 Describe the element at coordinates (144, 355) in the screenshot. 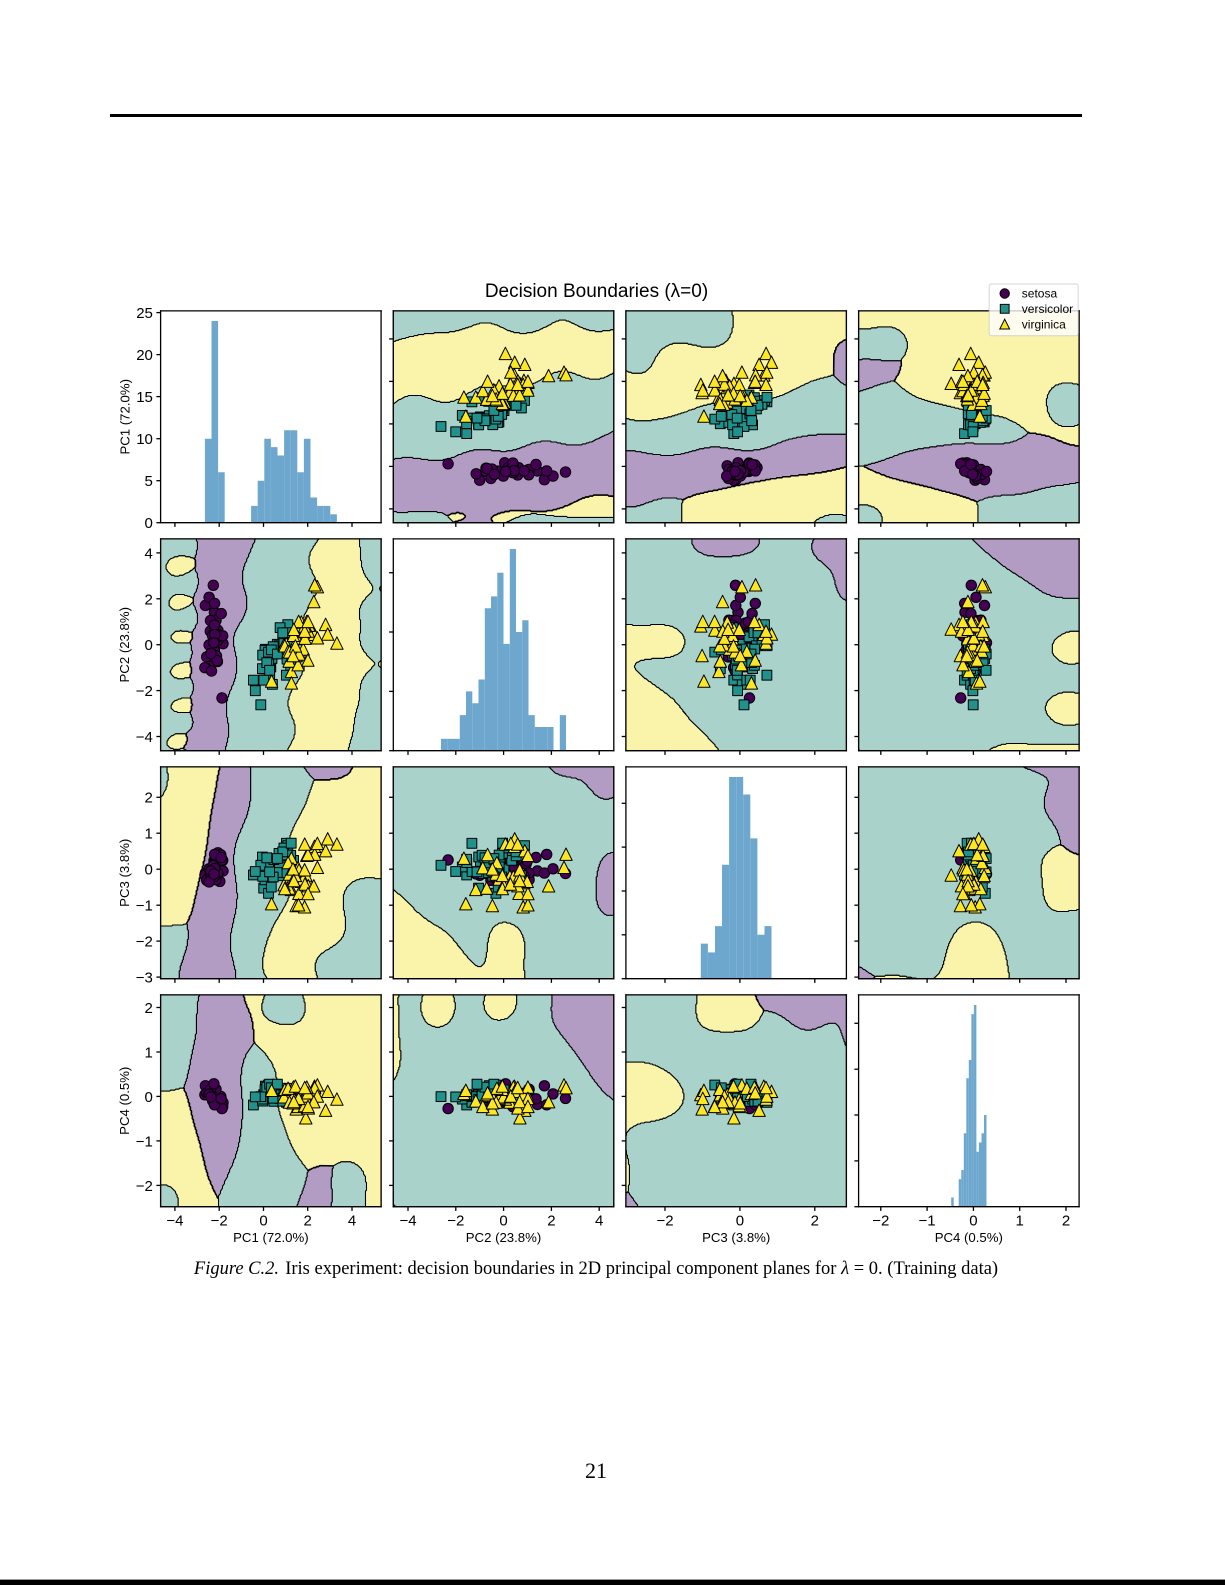

I see `svg-text: 20` at that location.